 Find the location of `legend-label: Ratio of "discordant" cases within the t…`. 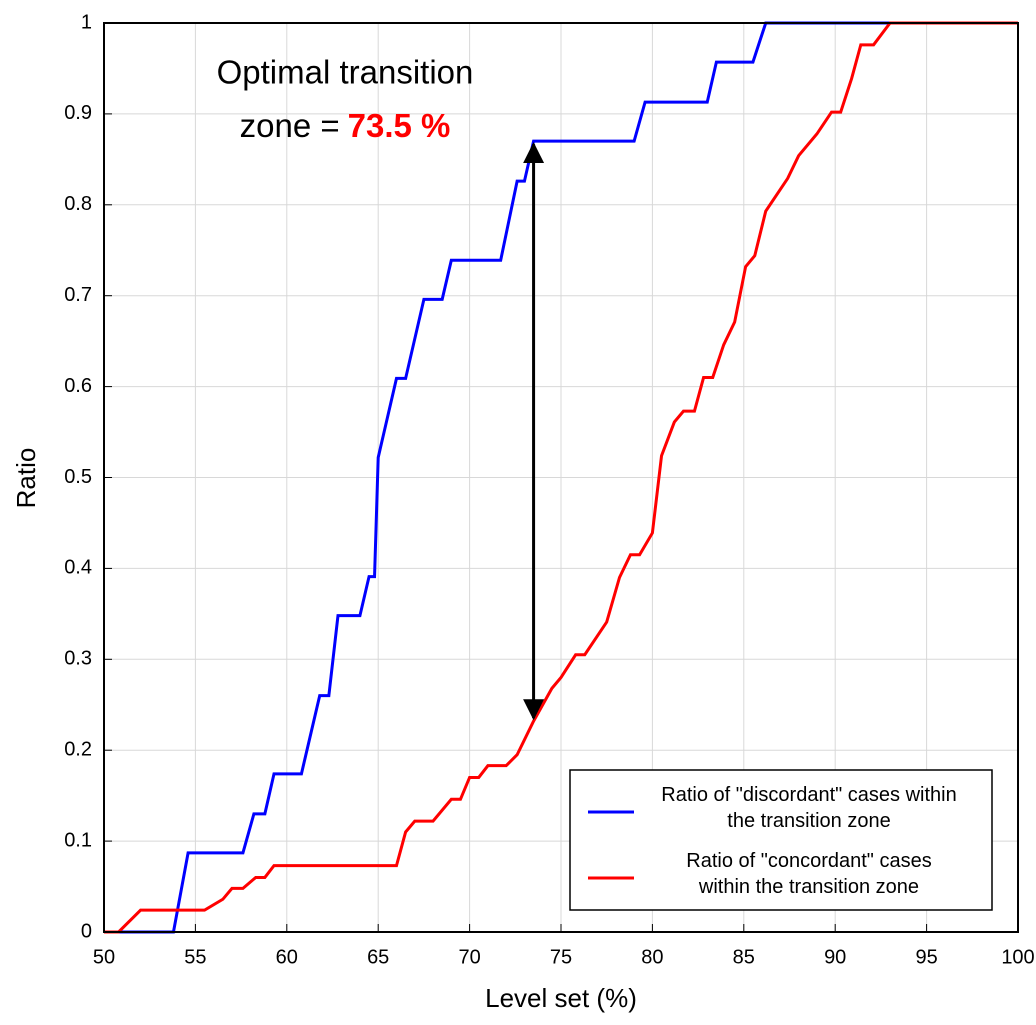

legend-label: Ratio of "discordant" cases within the t… is located at coordinates (809, 808).